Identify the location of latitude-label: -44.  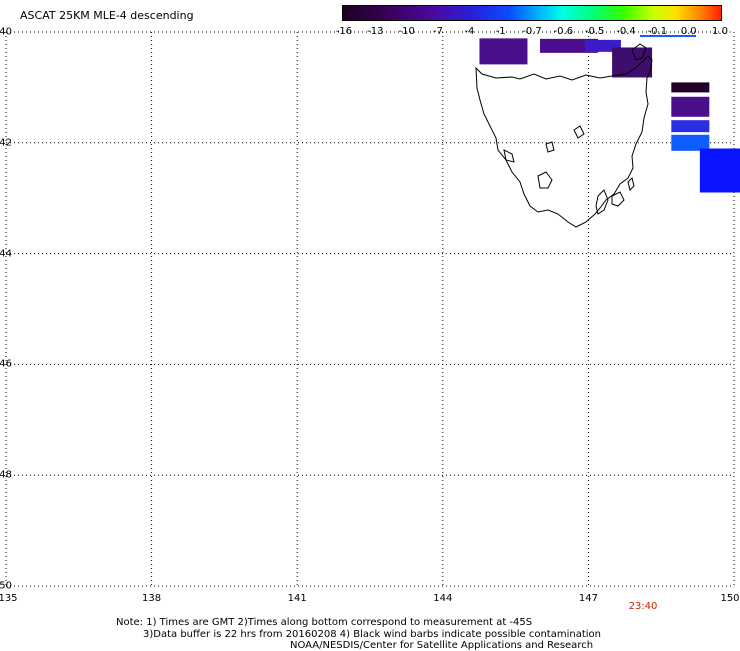
(6, 254).